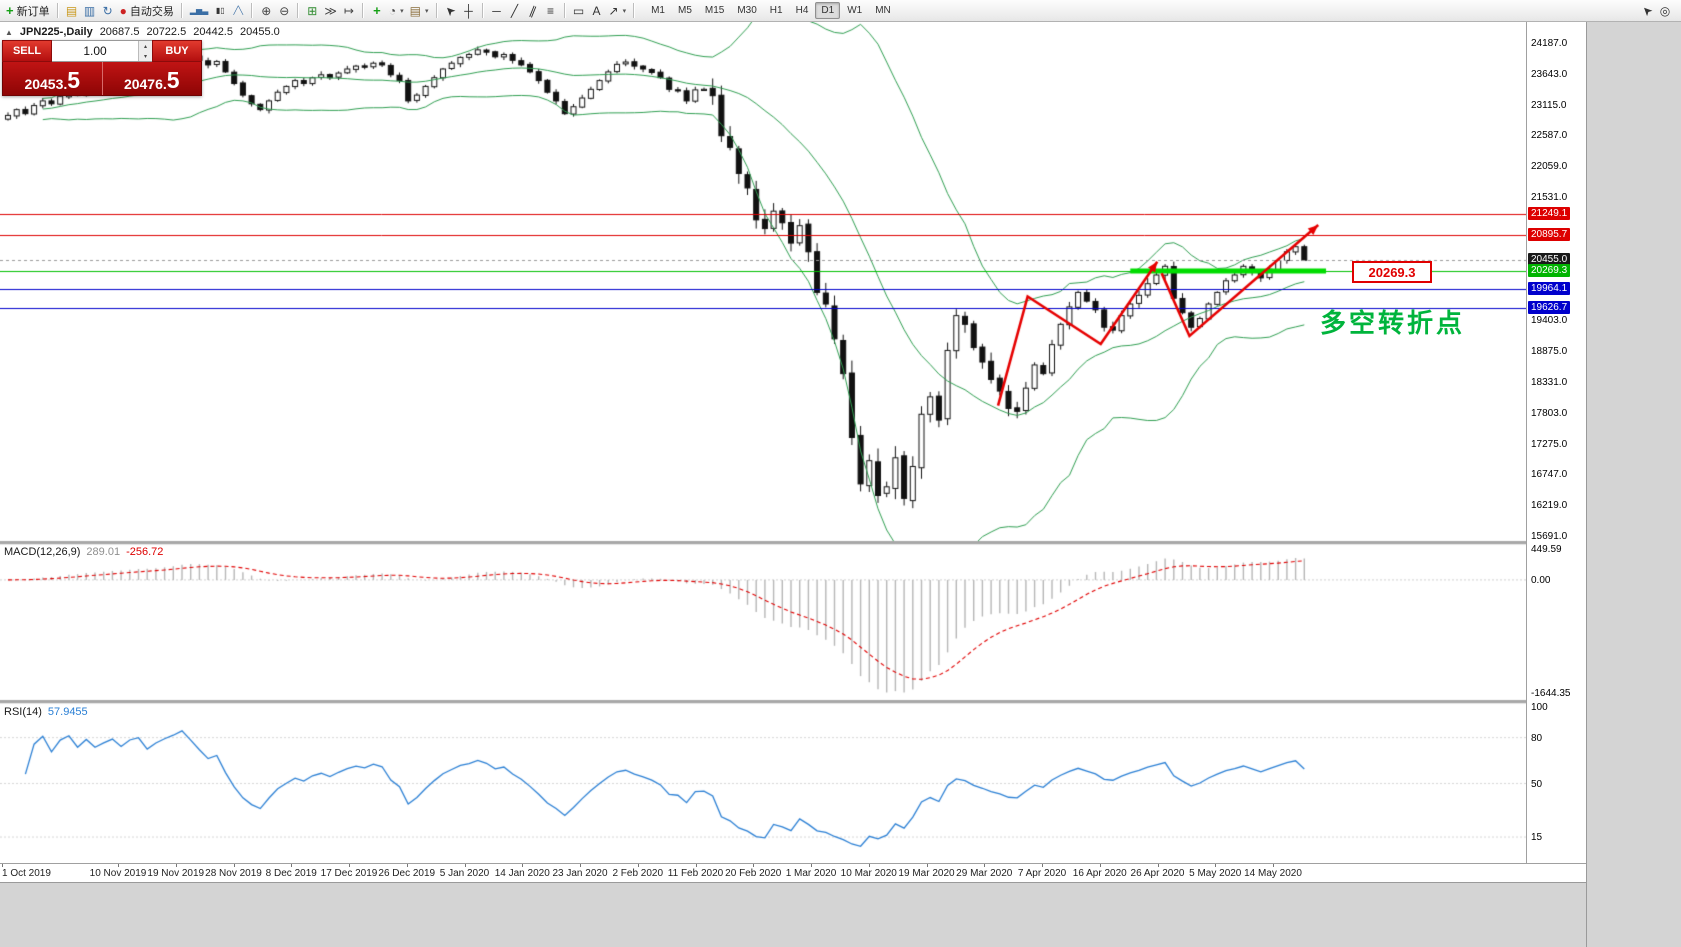 The width and height of the screenshot is (1681, 947). I want to click on candle-chart-icon: ▮▯, so click(220, 10).